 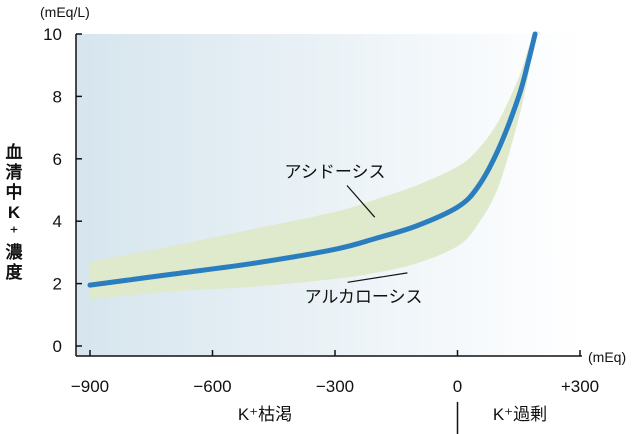 I want to click on y-tick-label: 8, so click(x=57, y=96).